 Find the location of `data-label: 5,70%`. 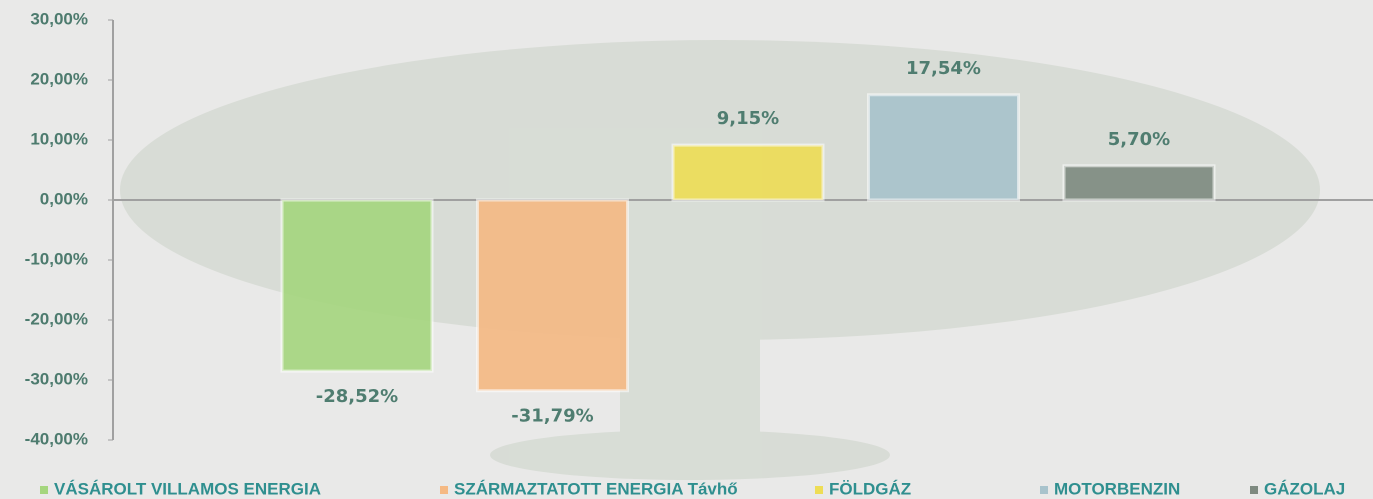

data-label: 5,70% is located at coordinates (1139, 139).